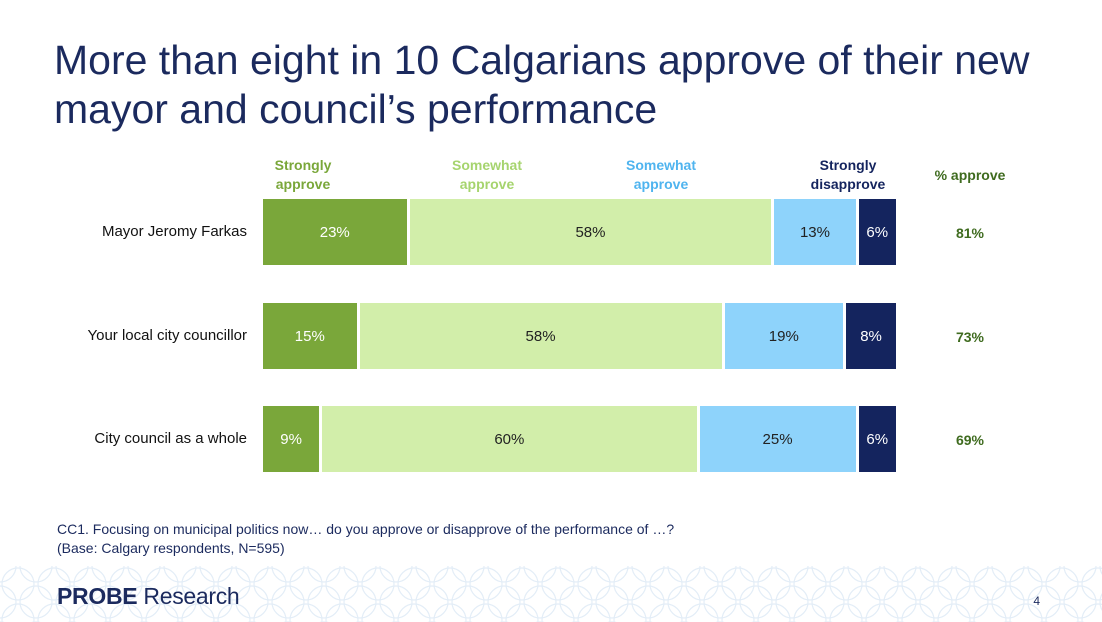  Describe the element at coordinates (170, 438) in the screenshot. I see `category-label: City council as a whole` at that location.